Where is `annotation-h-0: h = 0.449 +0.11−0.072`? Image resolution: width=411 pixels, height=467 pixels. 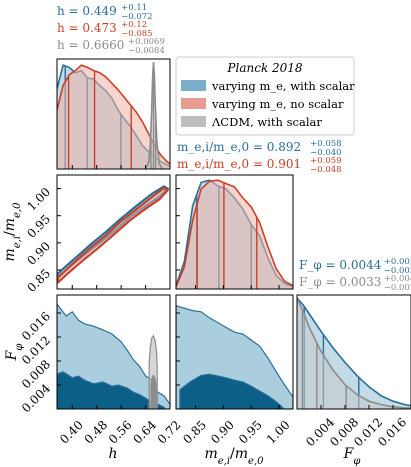
annotation-h-0: h = 0.449 +0.11−0.072 is located at coordinates (105, 12).